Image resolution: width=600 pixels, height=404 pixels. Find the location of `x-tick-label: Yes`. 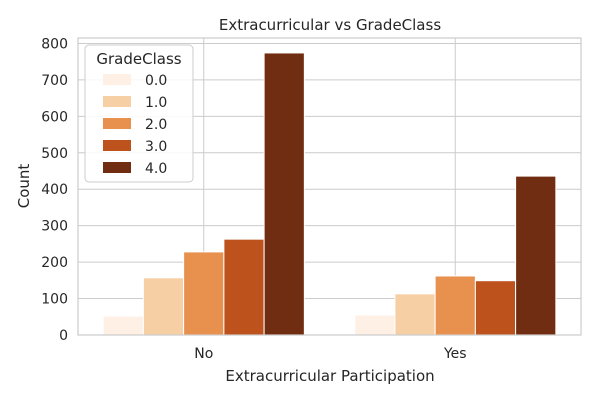

x-tick-label: Yes is located at coordinates (455, 354).